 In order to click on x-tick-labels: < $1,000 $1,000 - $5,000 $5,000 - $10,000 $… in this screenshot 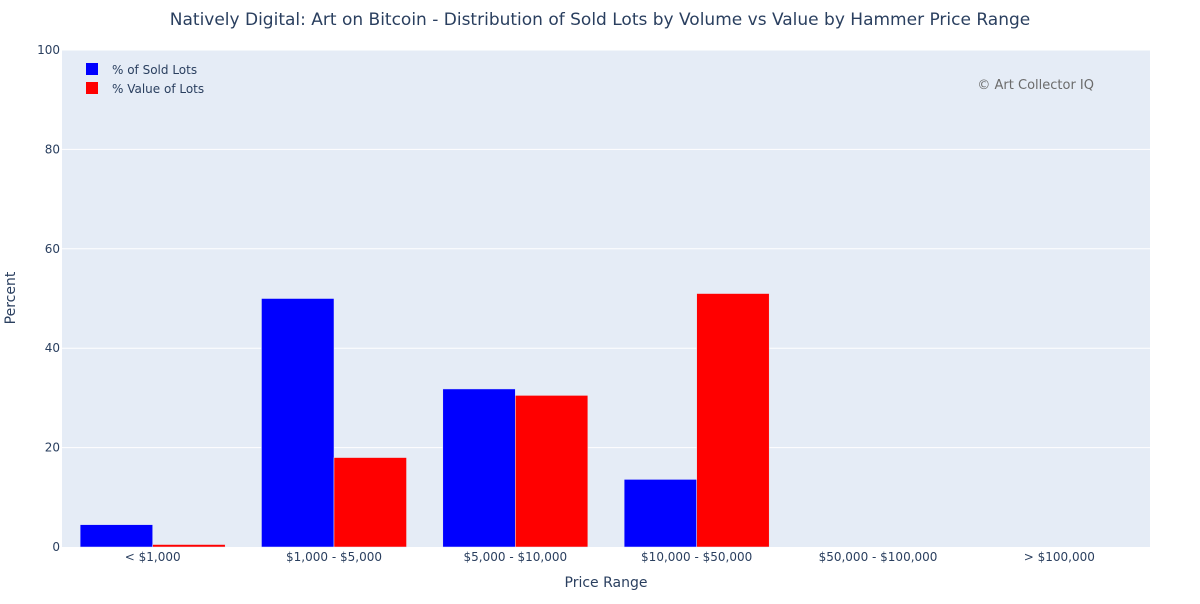, I will do `click(610, 557)`.